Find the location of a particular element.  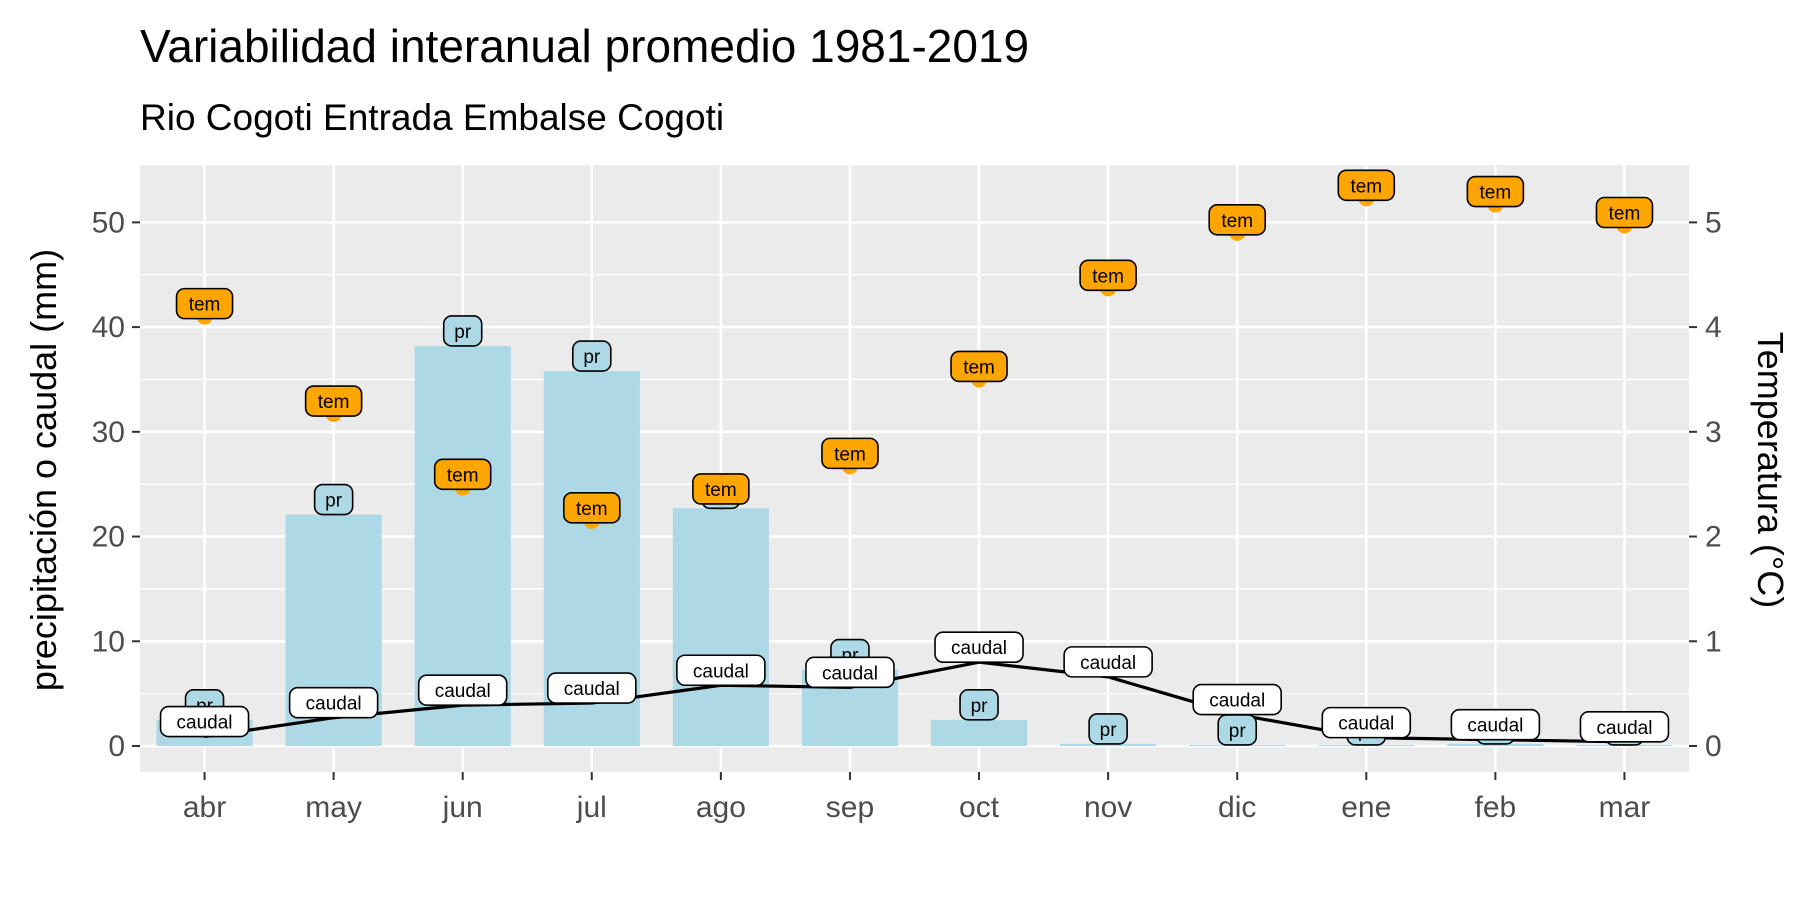

x-tick-label: feb is located at coordinates (1496, 807).